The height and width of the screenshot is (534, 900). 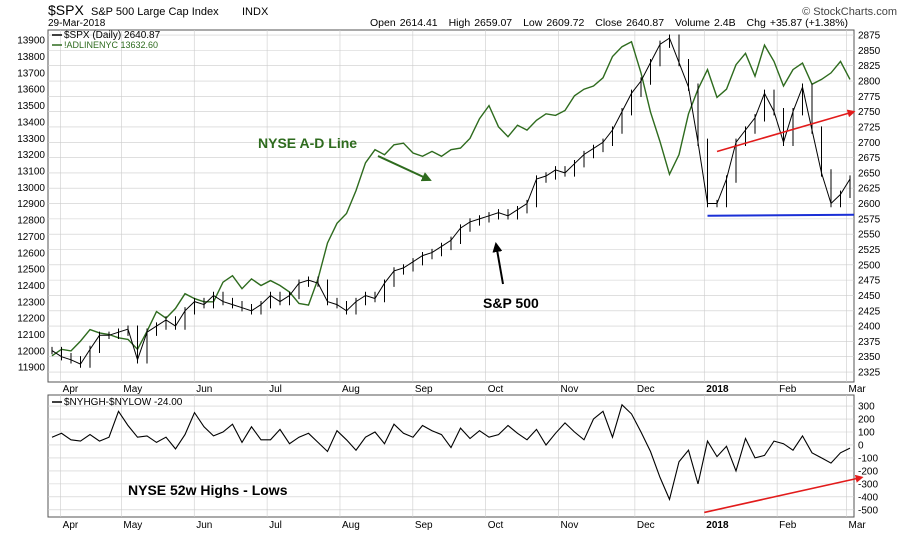 What do you see at coordinates (869, 250) in the screenshot?
I see `right-axis-tick-label: 2525` at bounding box center [869, 250].